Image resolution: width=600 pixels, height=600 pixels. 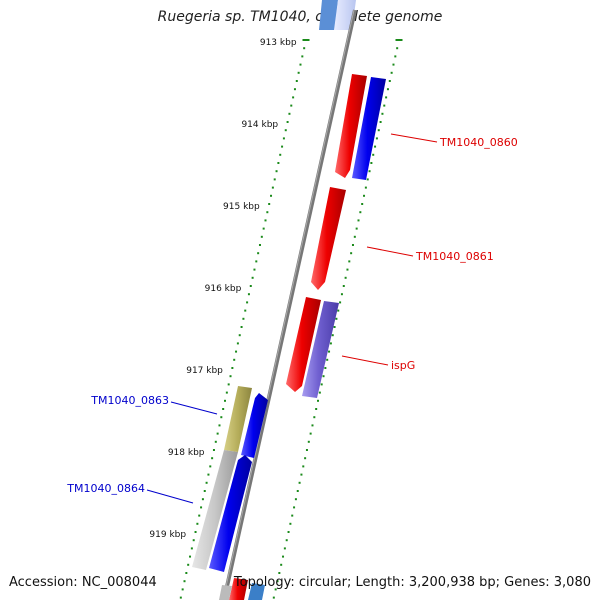 I want to click on genome-title: Ruegeria sp. TM1040, complete genome, so click(x=300, y=17).